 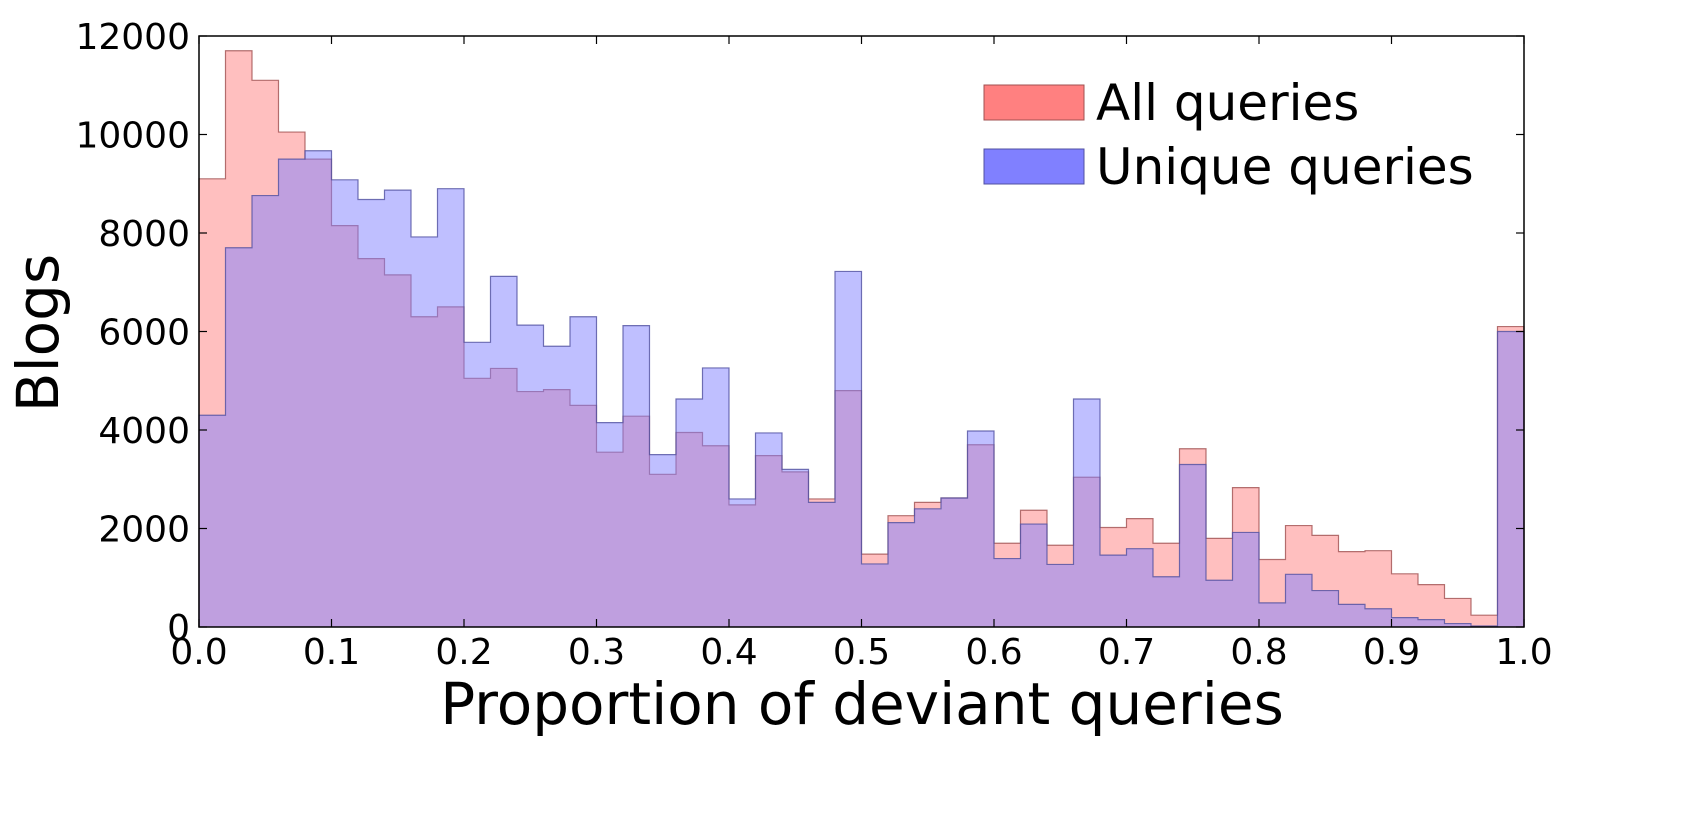 I want to click on x-tick-label: 0.7, so click(x=1126, y=652).